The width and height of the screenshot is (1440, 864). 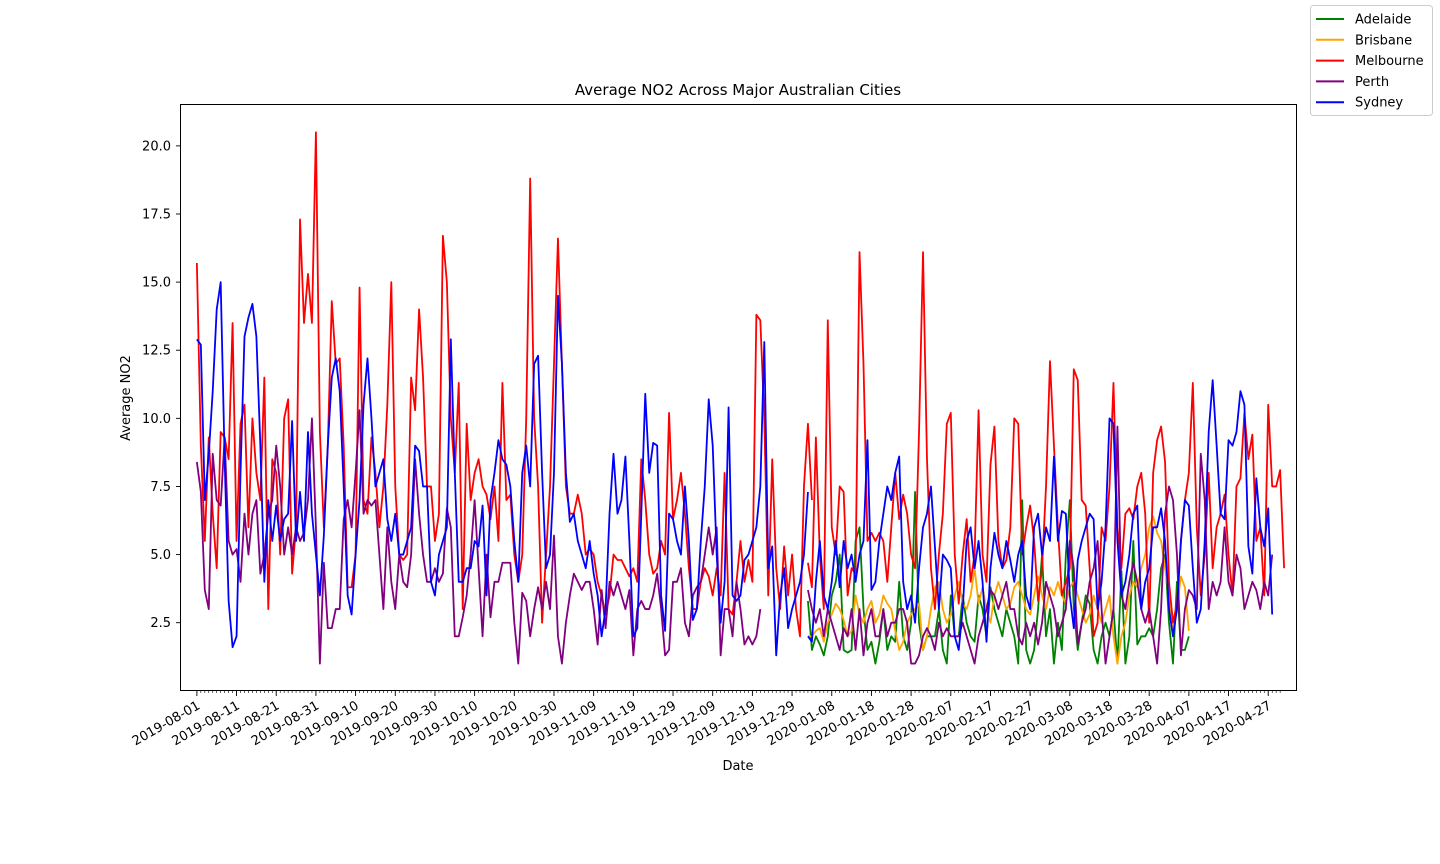 I want to click on series-line-brisbane, so click(x=998, y=590).